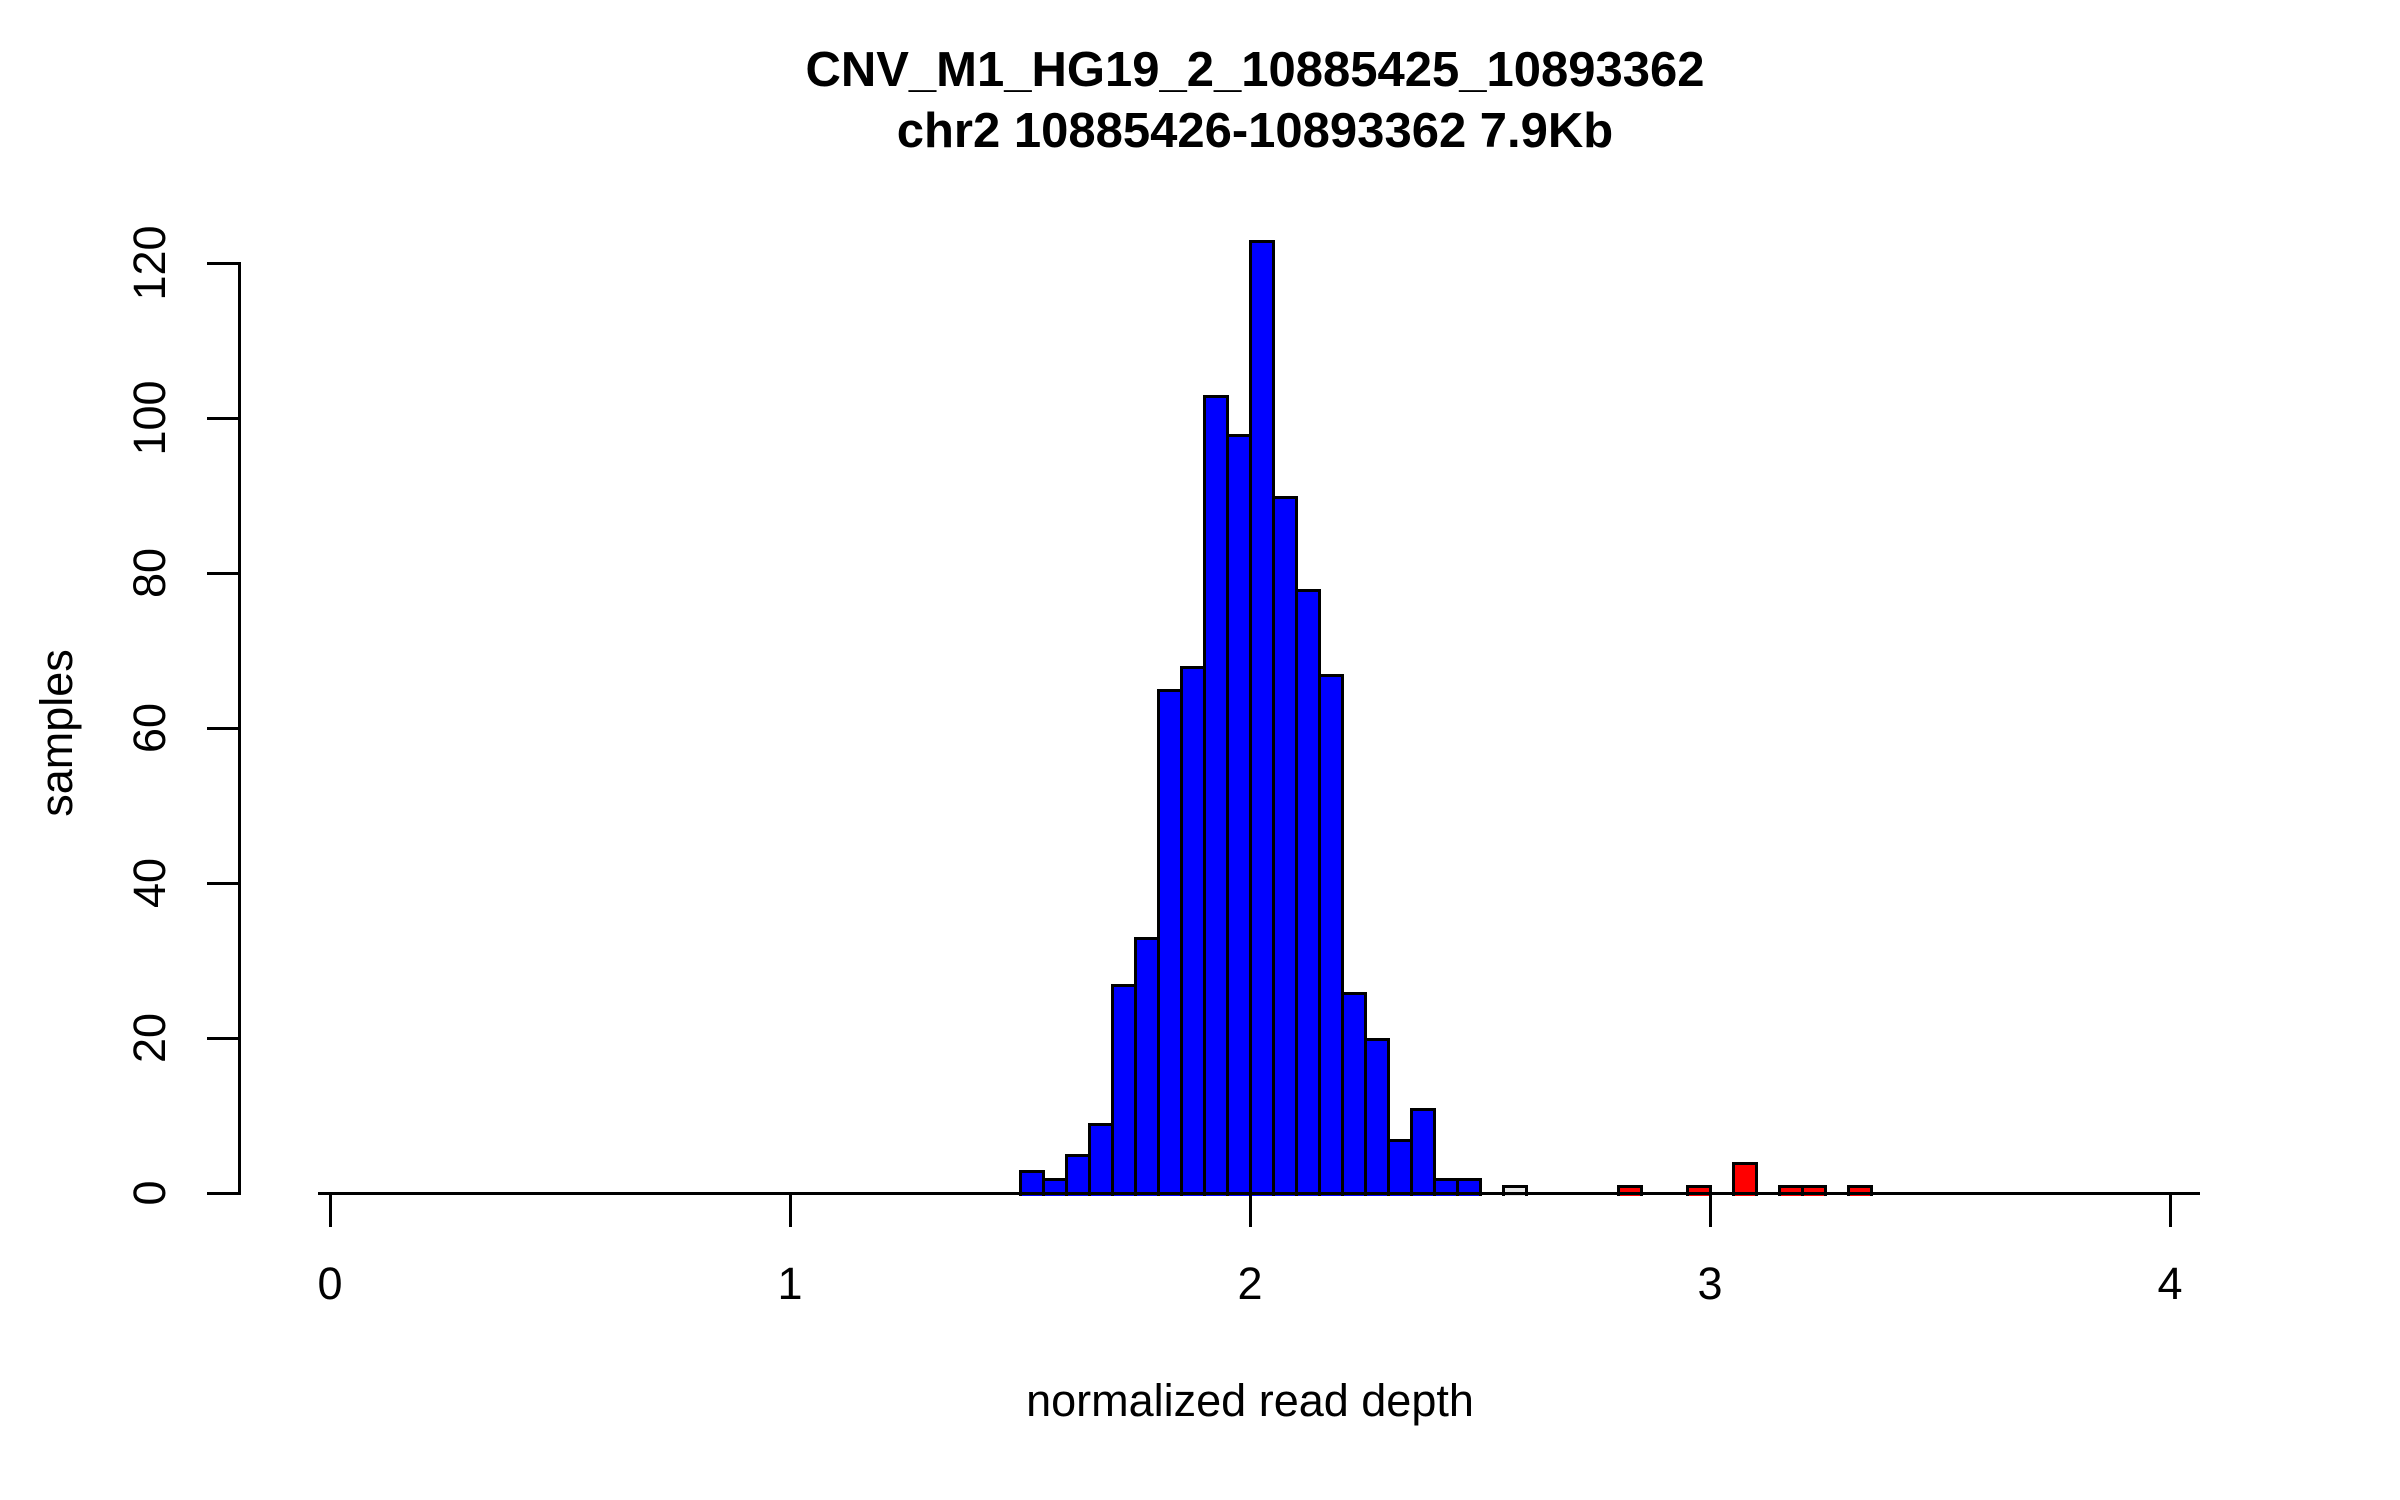 The height and width of the screenshot is (1500, 2400). Describe the element at coordinates (149, 1038) in the screenshot. I see `y-tick-label: 20` at that location.